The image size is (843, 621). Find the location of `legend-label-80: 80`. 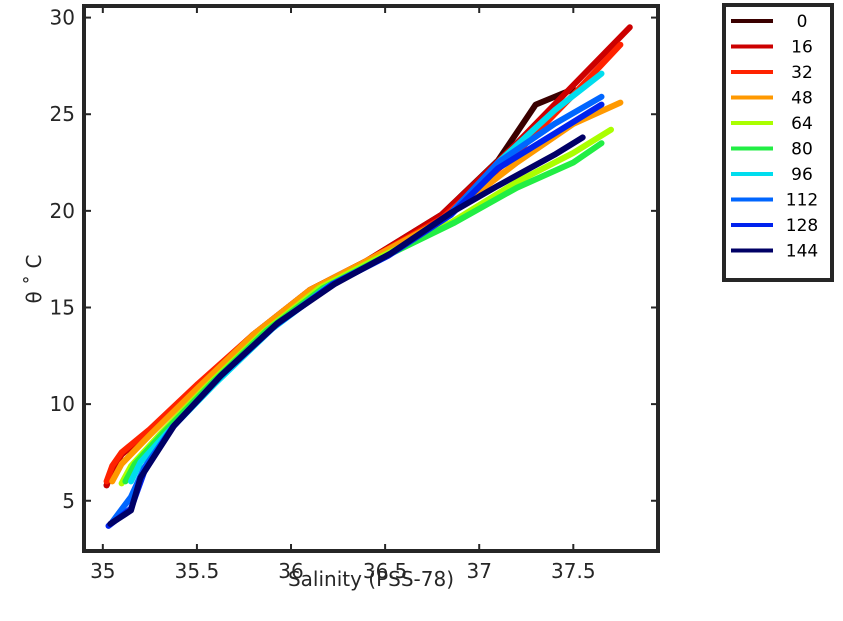

legend-label-80: 80 is located at coordinates (802, 150).